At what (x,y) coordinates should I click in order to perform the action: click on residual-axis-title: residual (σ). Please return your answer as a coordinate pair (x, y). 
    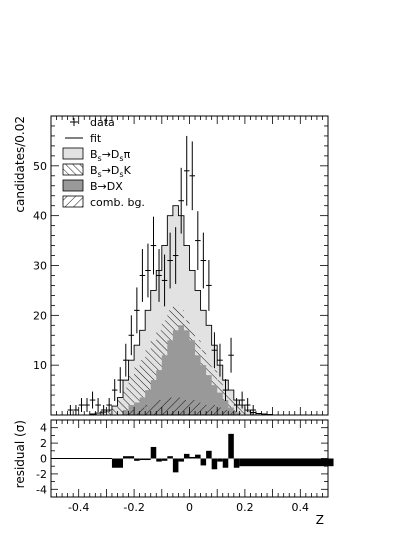
    Looking at the image, I should click on (20, 454).